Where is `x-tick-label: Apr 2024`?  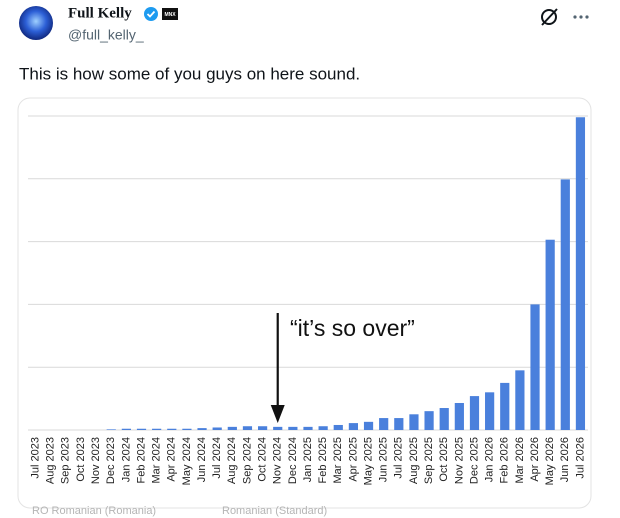 x-tick-label: Apr 2024 is located at coordinates (172, 459).